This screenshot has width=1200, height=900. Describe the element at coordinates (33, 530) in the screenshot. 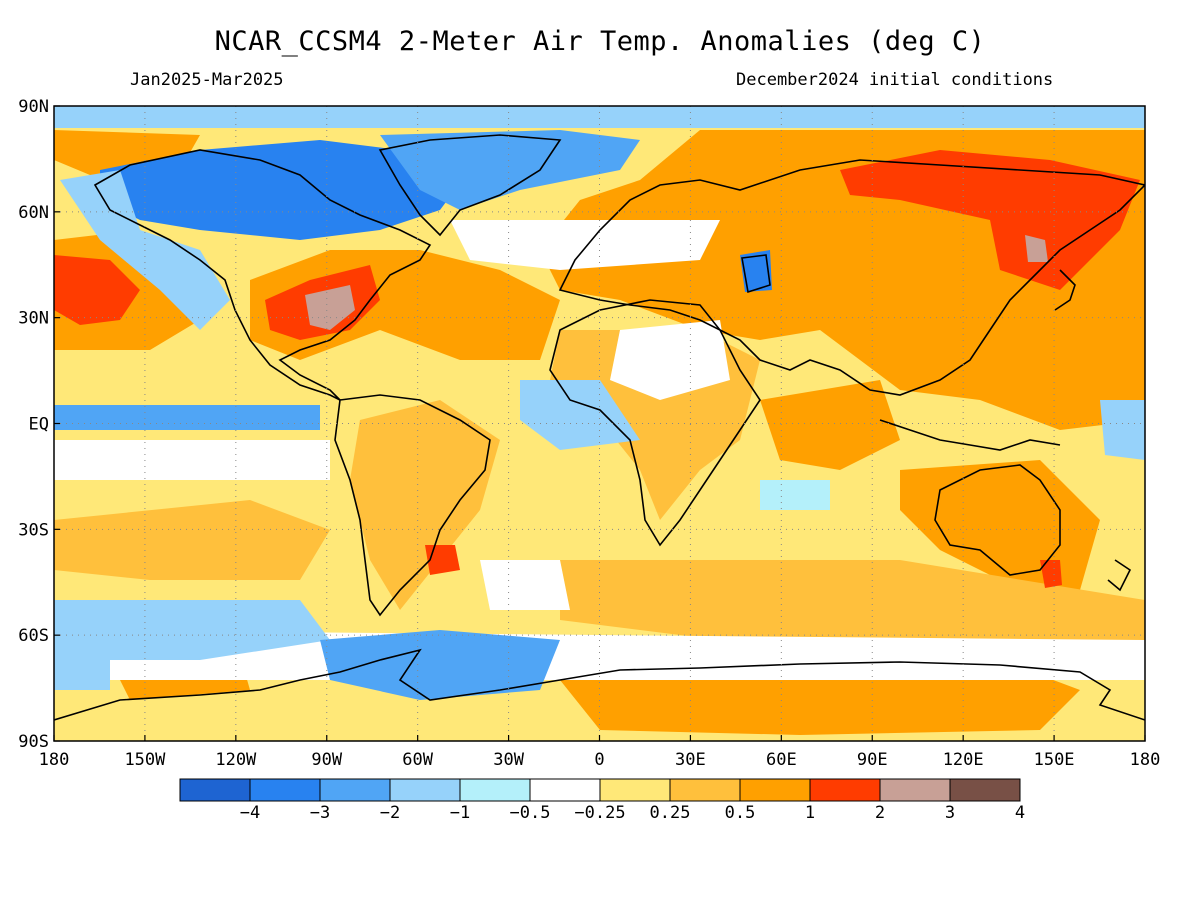

I see `lat-tick-label: 30S` at that location.